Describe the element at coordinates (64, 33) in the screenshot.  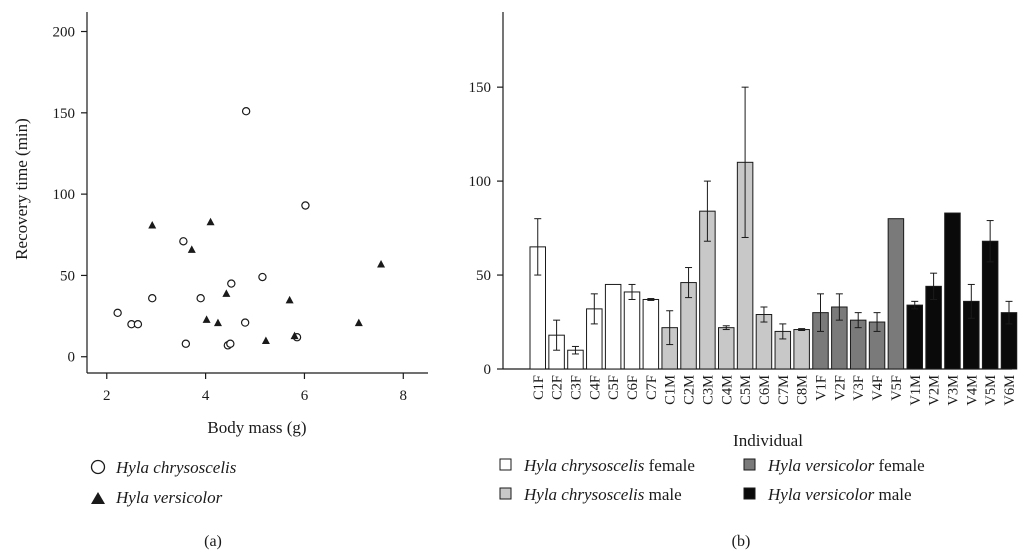
I see `scatter-y-tick-label: 200` at that location.